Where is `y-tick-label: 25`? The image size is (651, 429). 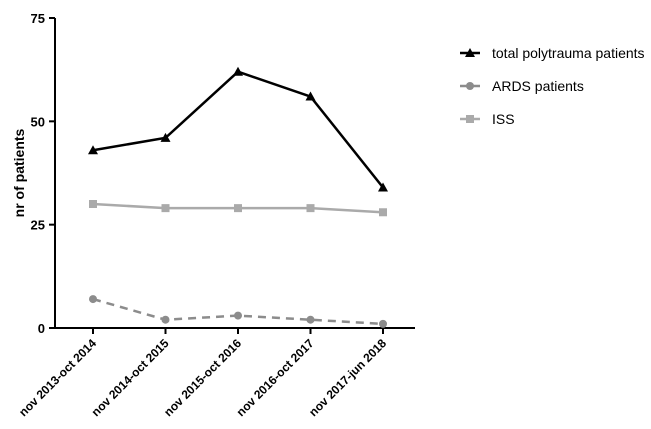
y-tick-label: 25 is located at coordinates (38, 225).